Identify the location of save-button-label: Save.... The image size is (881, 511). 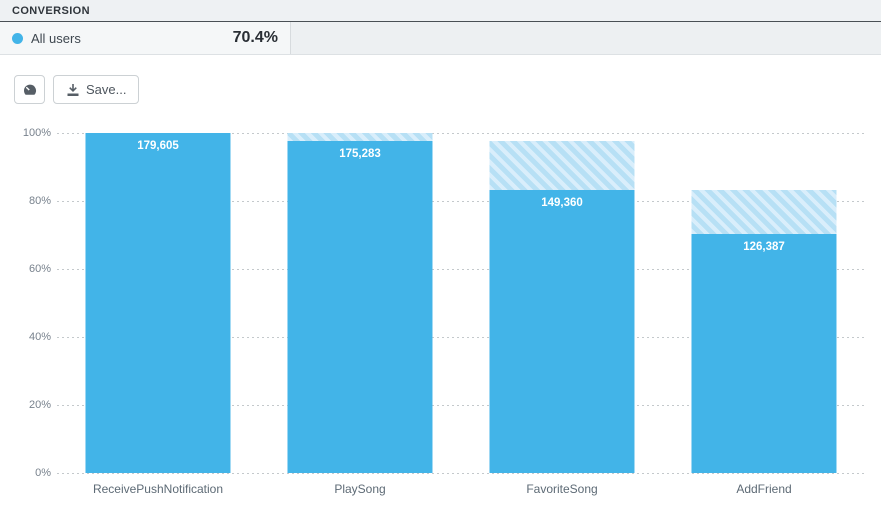
(106, 89).